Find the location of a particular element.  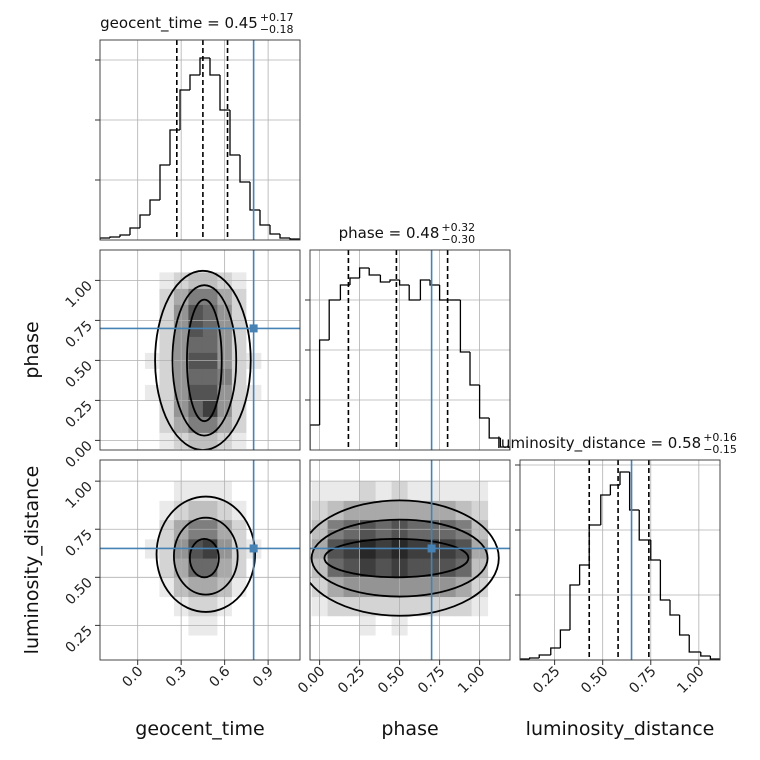

panel-title: phase = 0.48 is located at coordinates (389, 233).